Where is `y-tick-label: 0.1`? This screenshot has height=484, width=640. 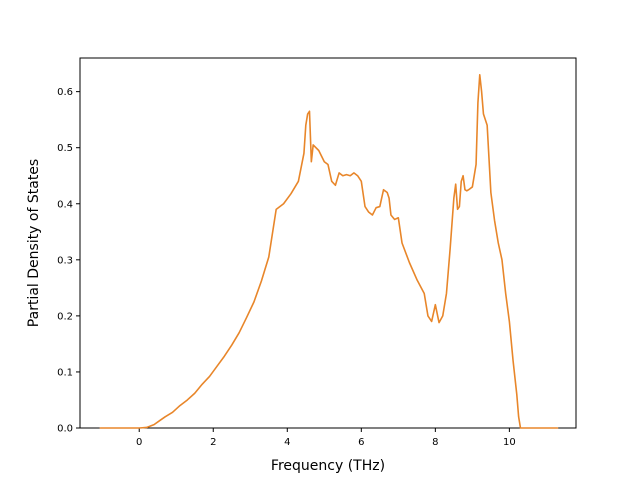 y-tick-label: 0.1 is located at coordinates (65, 372).